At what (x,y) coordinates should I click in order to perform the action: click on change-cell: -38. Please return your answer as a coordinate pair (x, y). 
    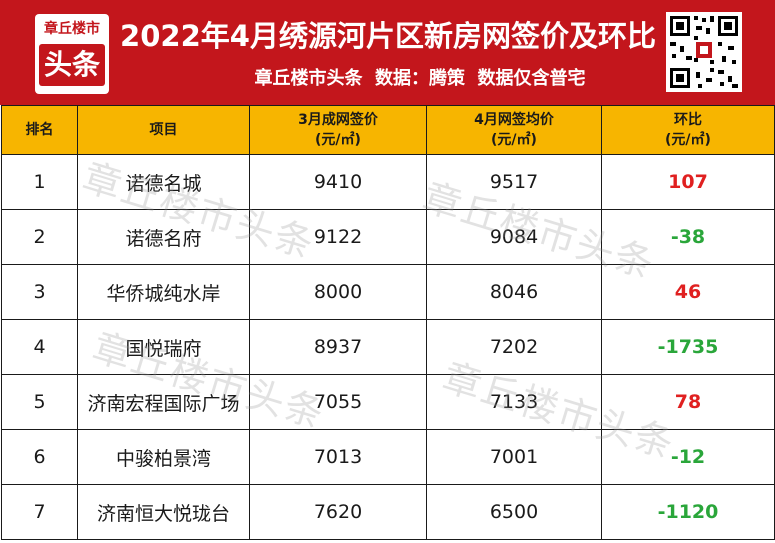
    Looking at the image, I should click on (688, 237).